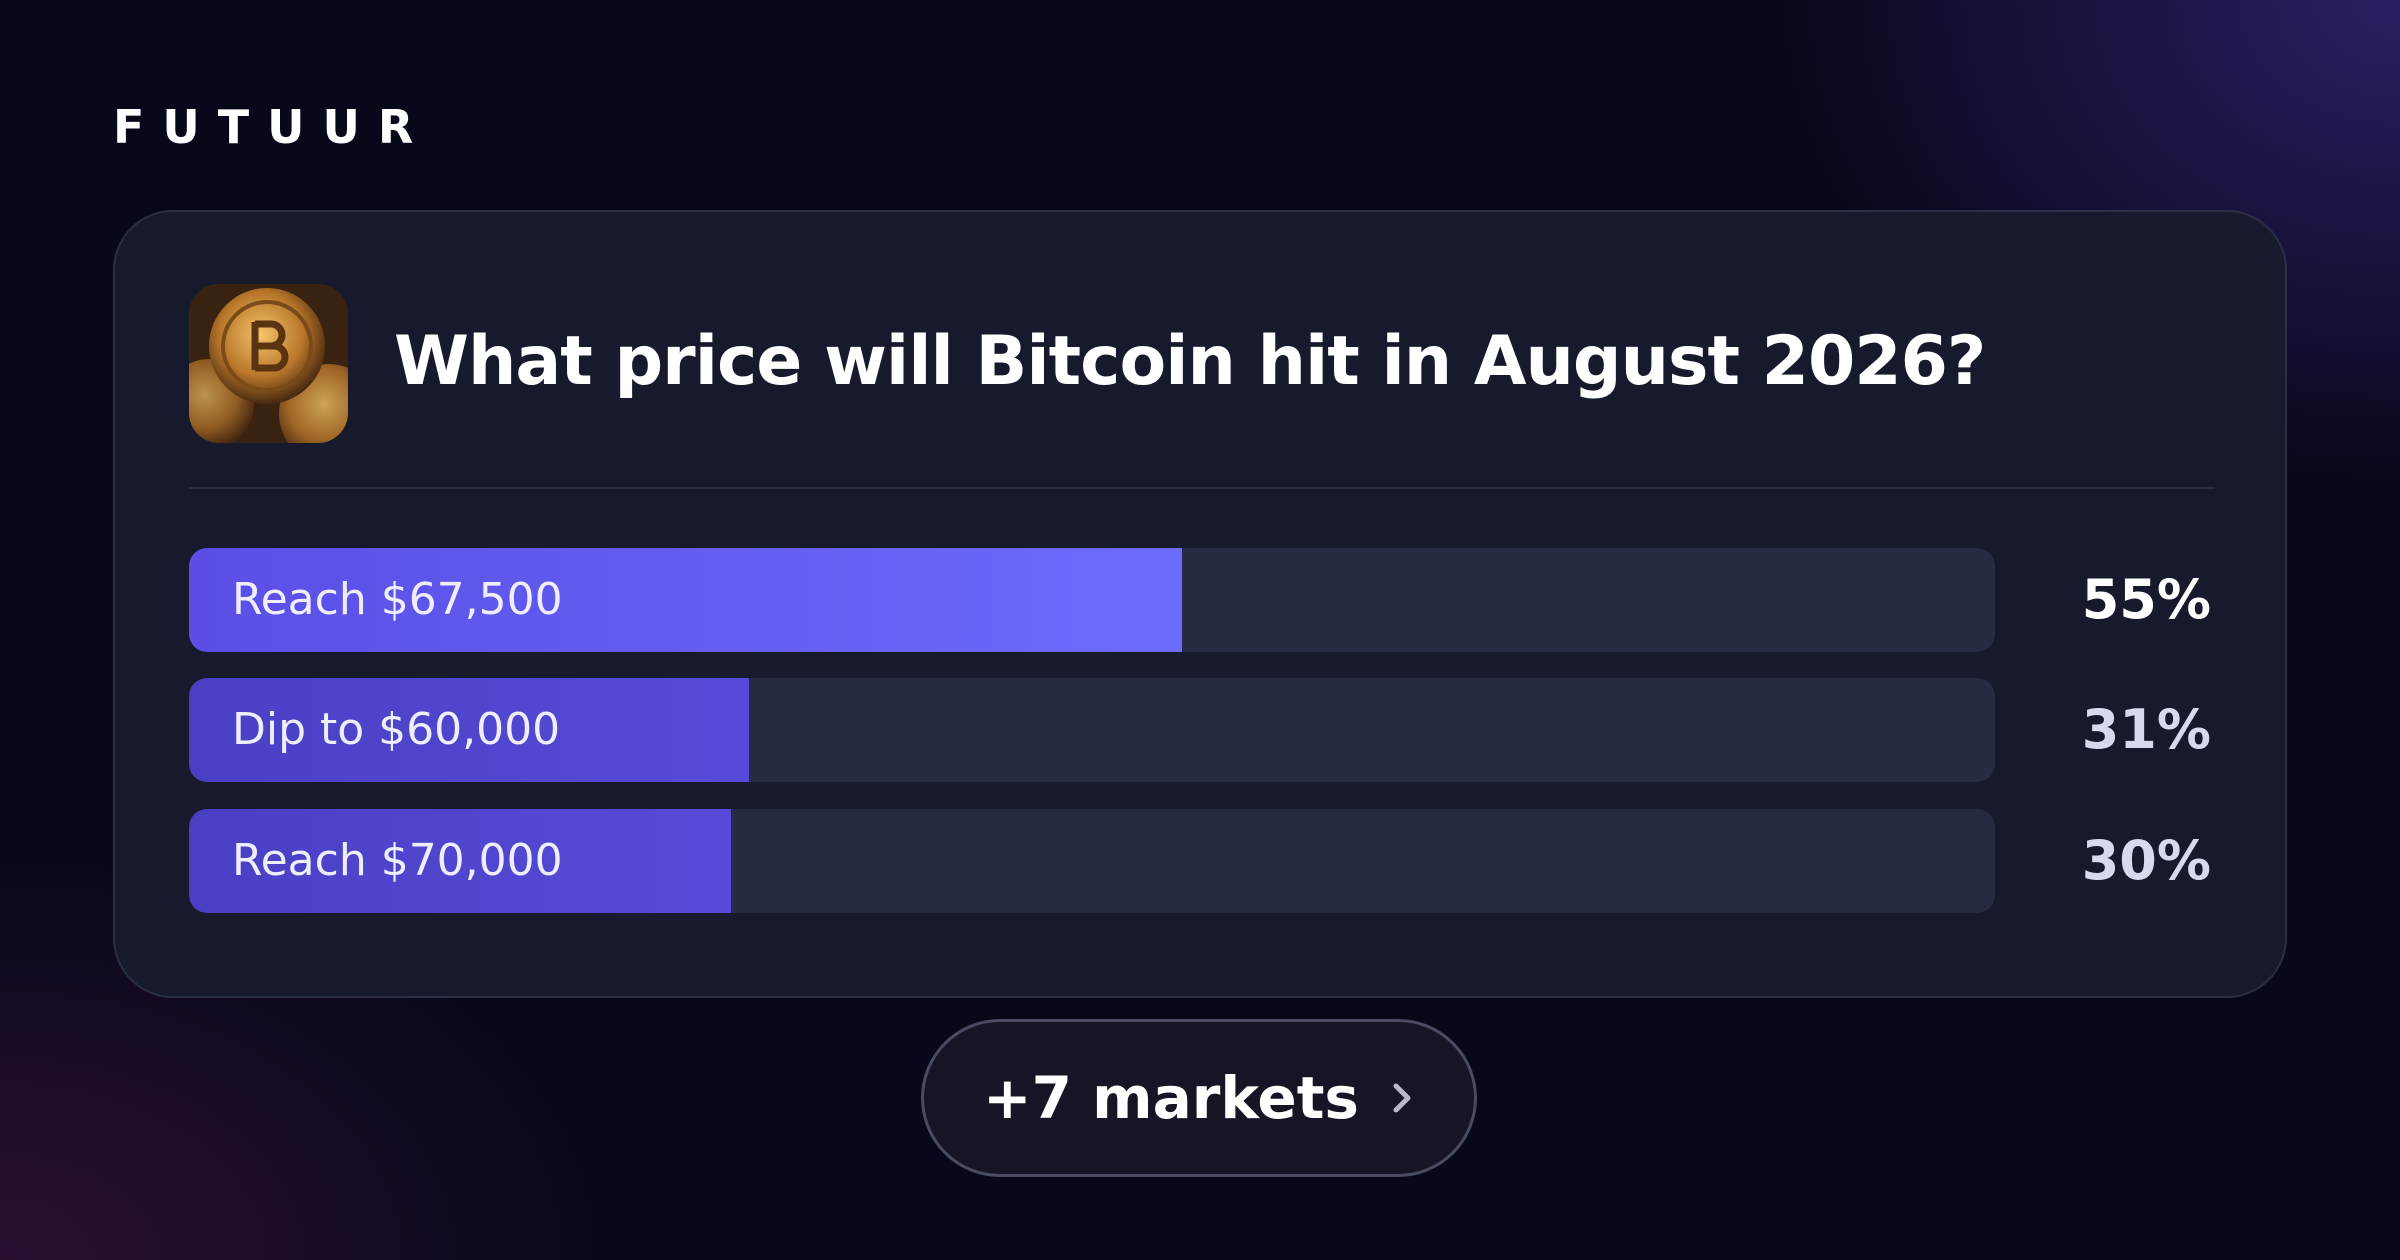 The height and width of the screenshot is (1260, 2400). I want to click on outcome-percent: 55%, so click(2146, 599).